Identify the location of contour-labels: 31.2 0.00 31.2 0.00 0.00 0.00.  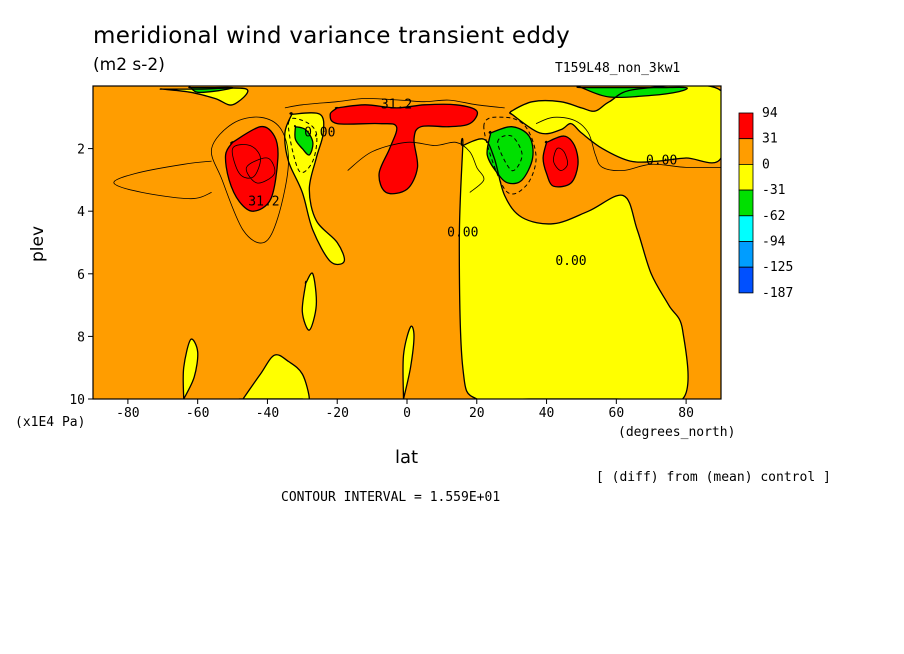
(462, 183).